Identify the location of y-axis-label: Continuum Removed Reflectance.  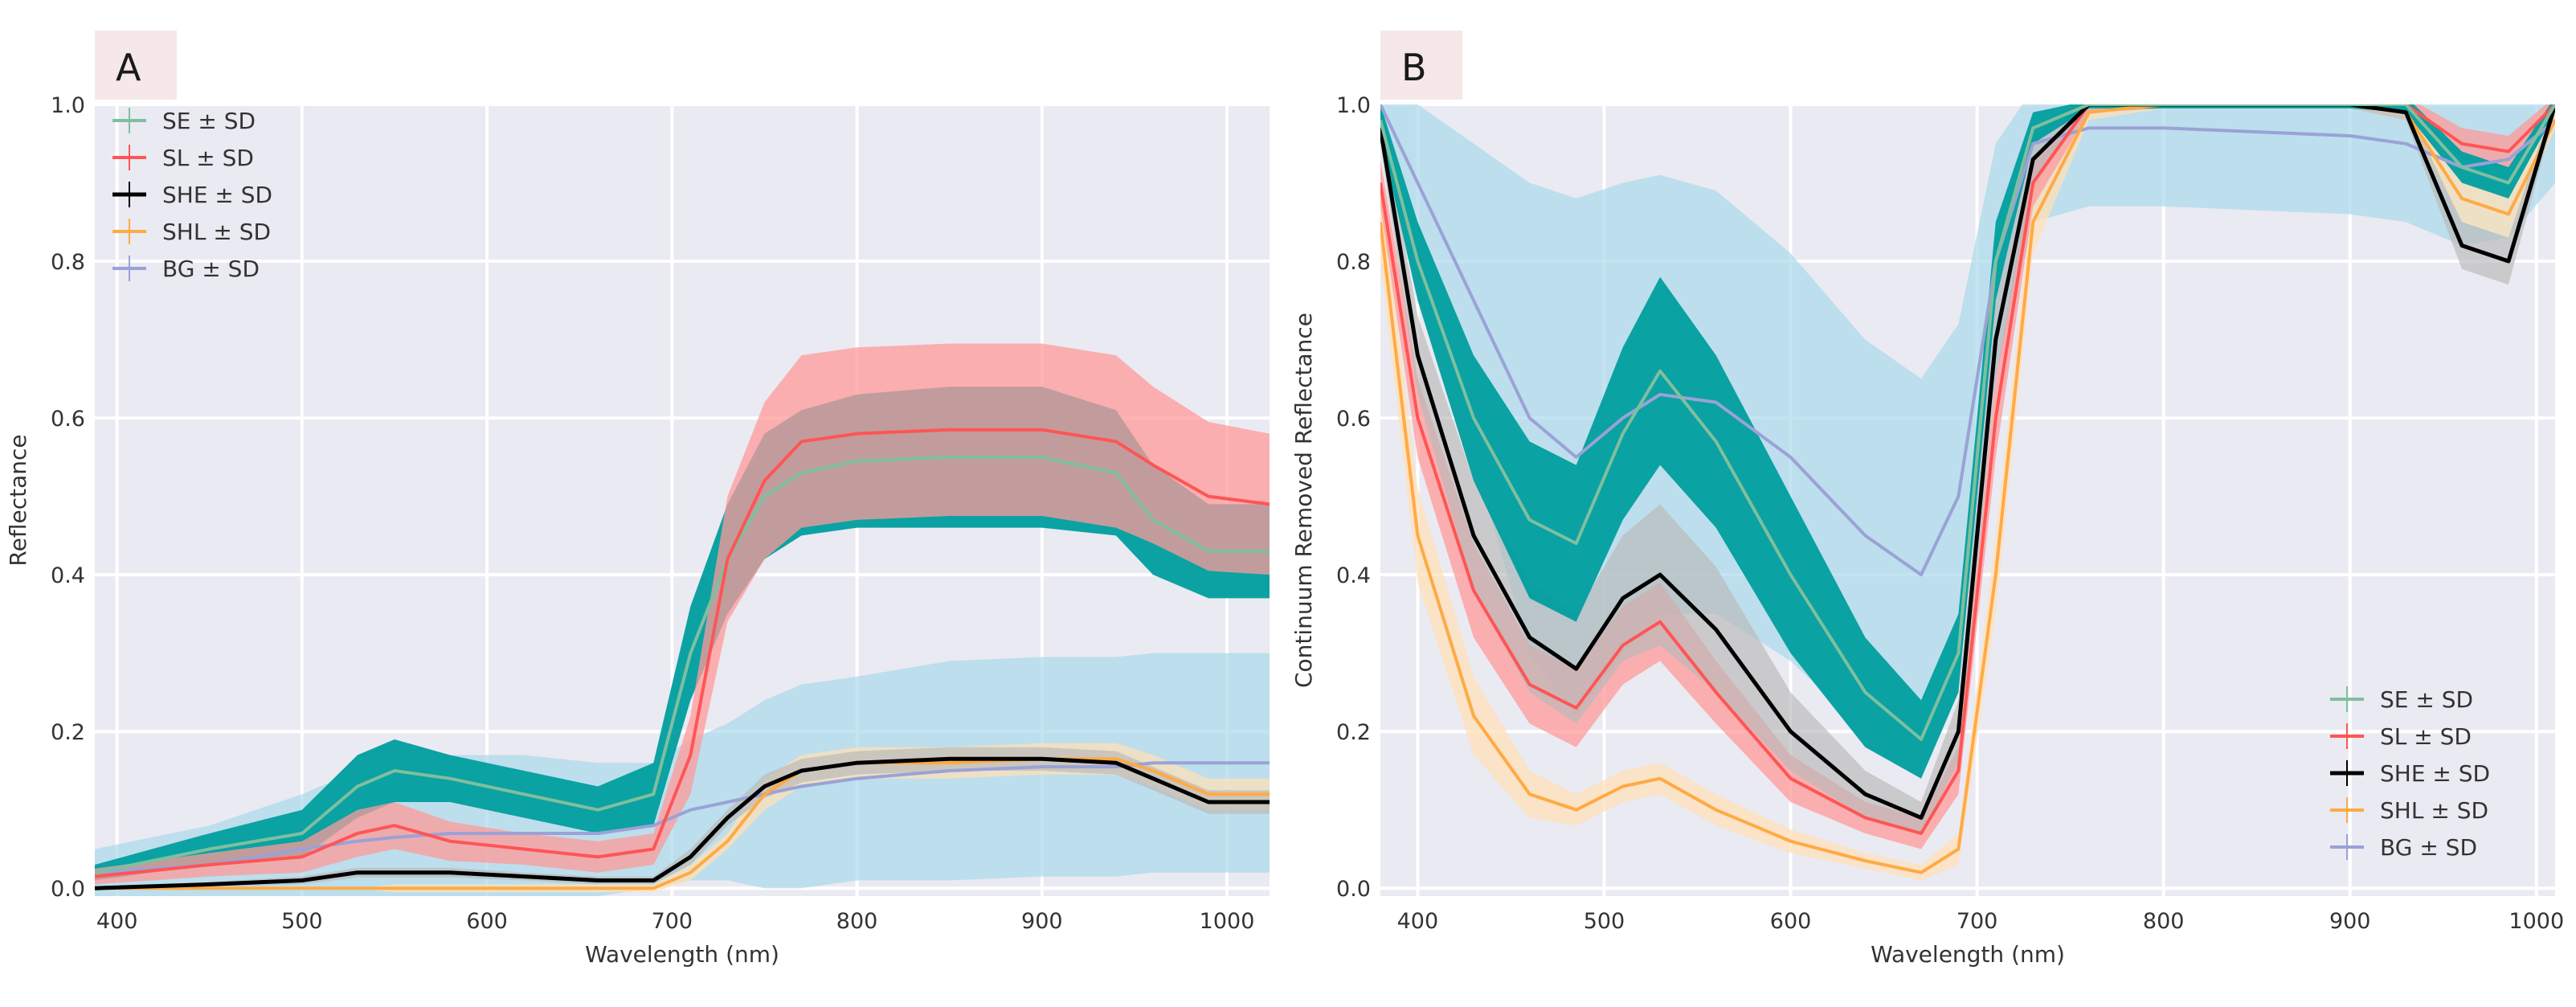
(1303, 500).